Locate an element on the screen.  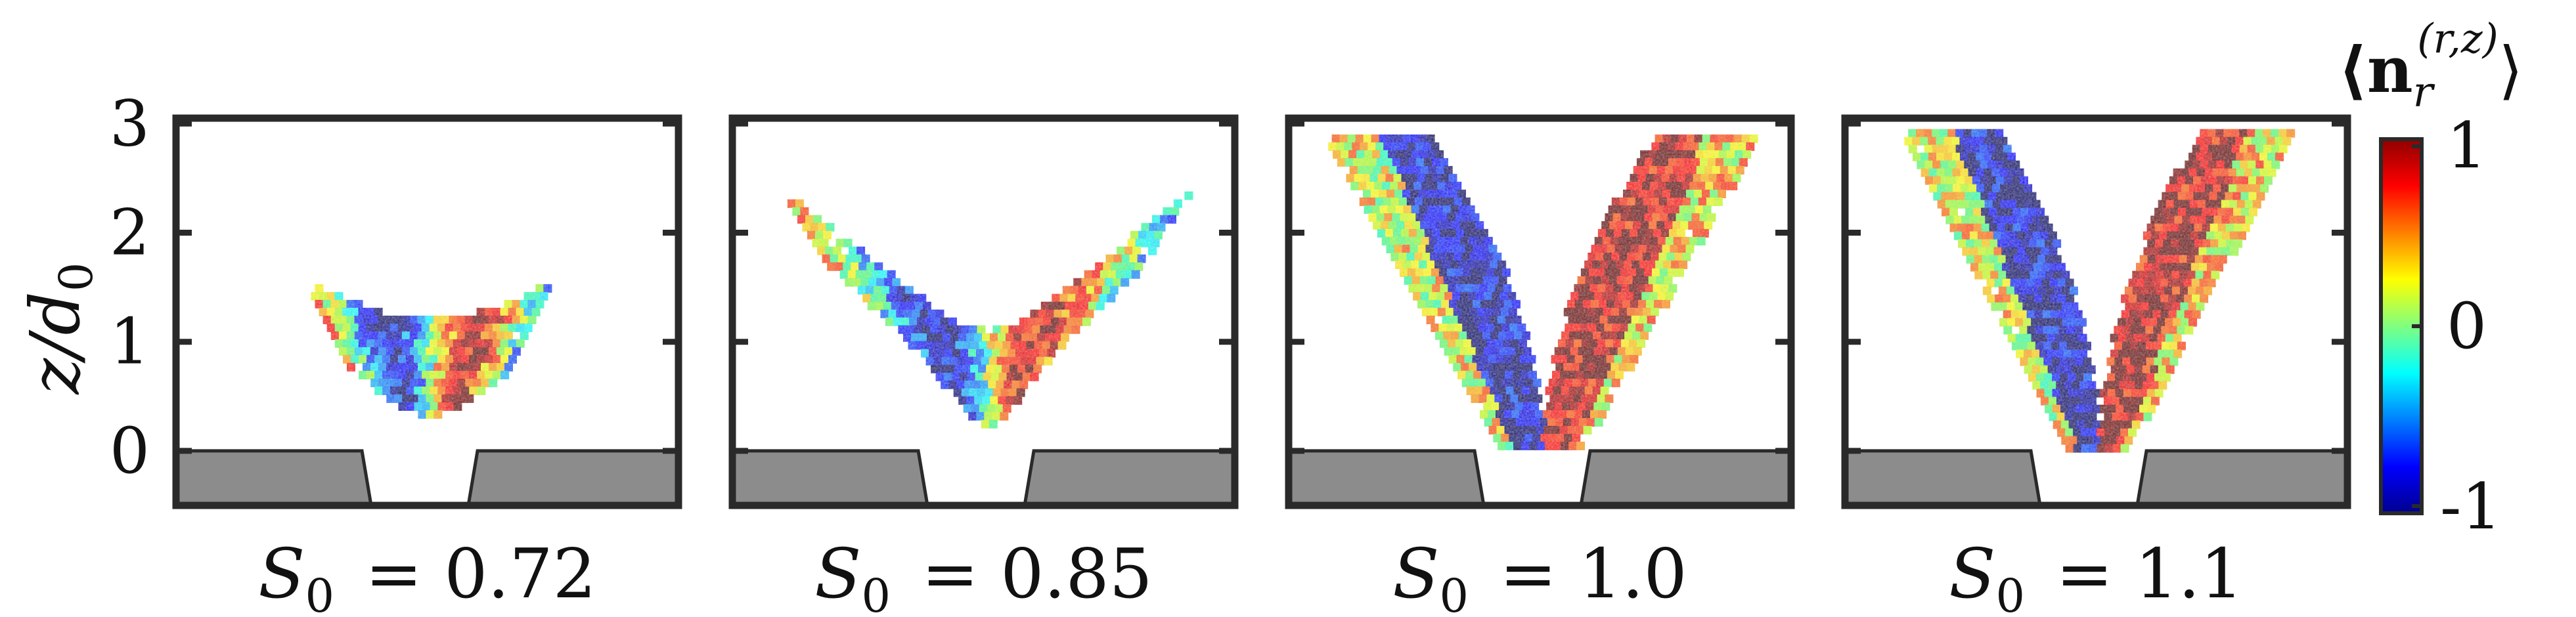
panel-label: S0 = 0.72 is located at coordinates (427, 575).